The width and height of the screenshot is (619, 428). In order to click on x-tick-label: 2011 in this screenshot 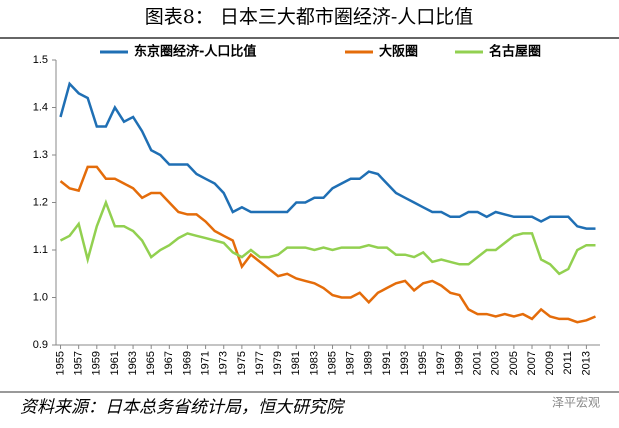, I will do `click(568, 363)`.